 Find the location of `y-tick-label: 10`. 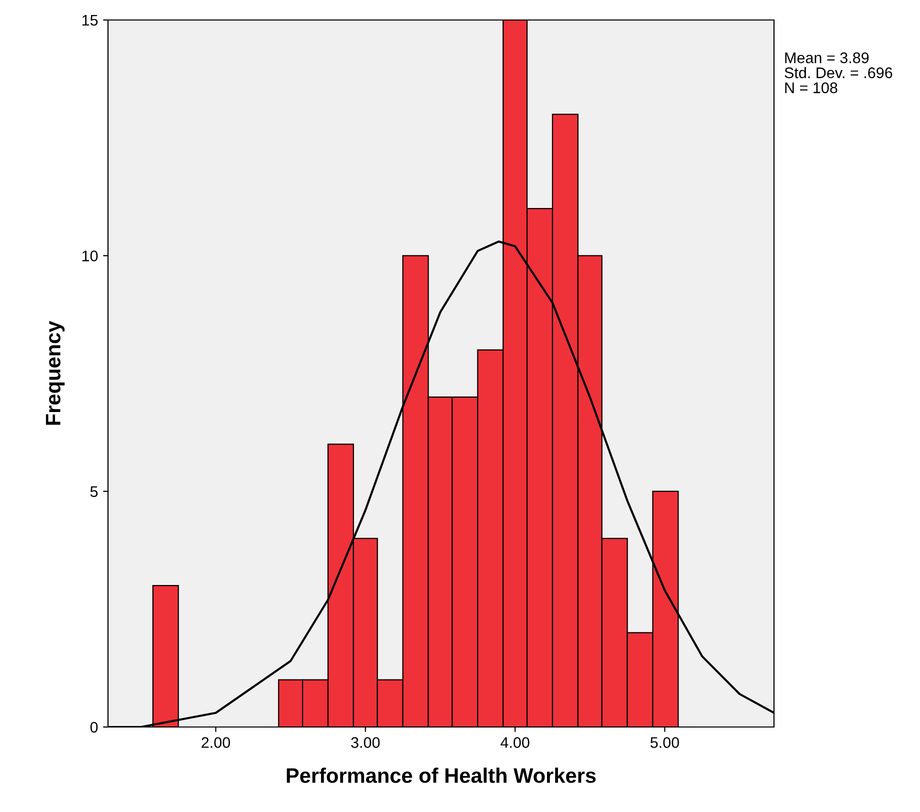

y-tick-label: 10 is located at coordinates (90, 256).